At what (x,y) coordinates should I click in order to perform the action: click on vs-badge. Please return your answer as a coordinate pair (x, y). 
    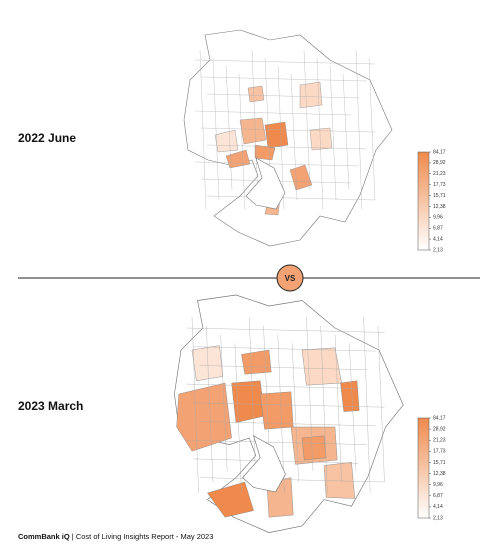
    Looking at the image, I should click on (290, 278).